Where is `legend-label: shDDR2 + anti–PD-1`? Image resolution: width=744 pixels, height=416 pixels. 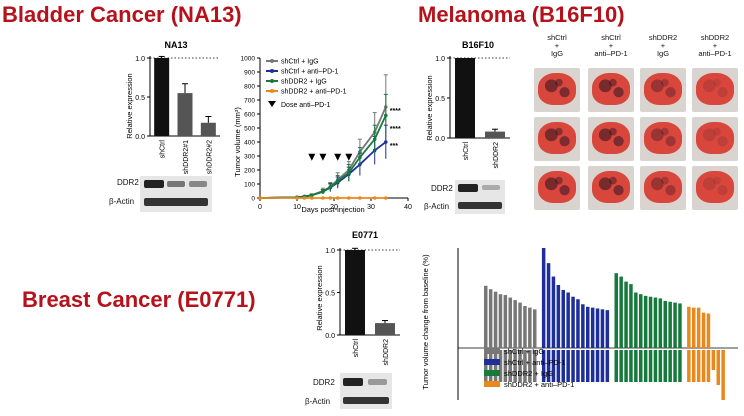
legend-label: shDDR2 + anti–PD-1 is located at coordinates (314, 92).